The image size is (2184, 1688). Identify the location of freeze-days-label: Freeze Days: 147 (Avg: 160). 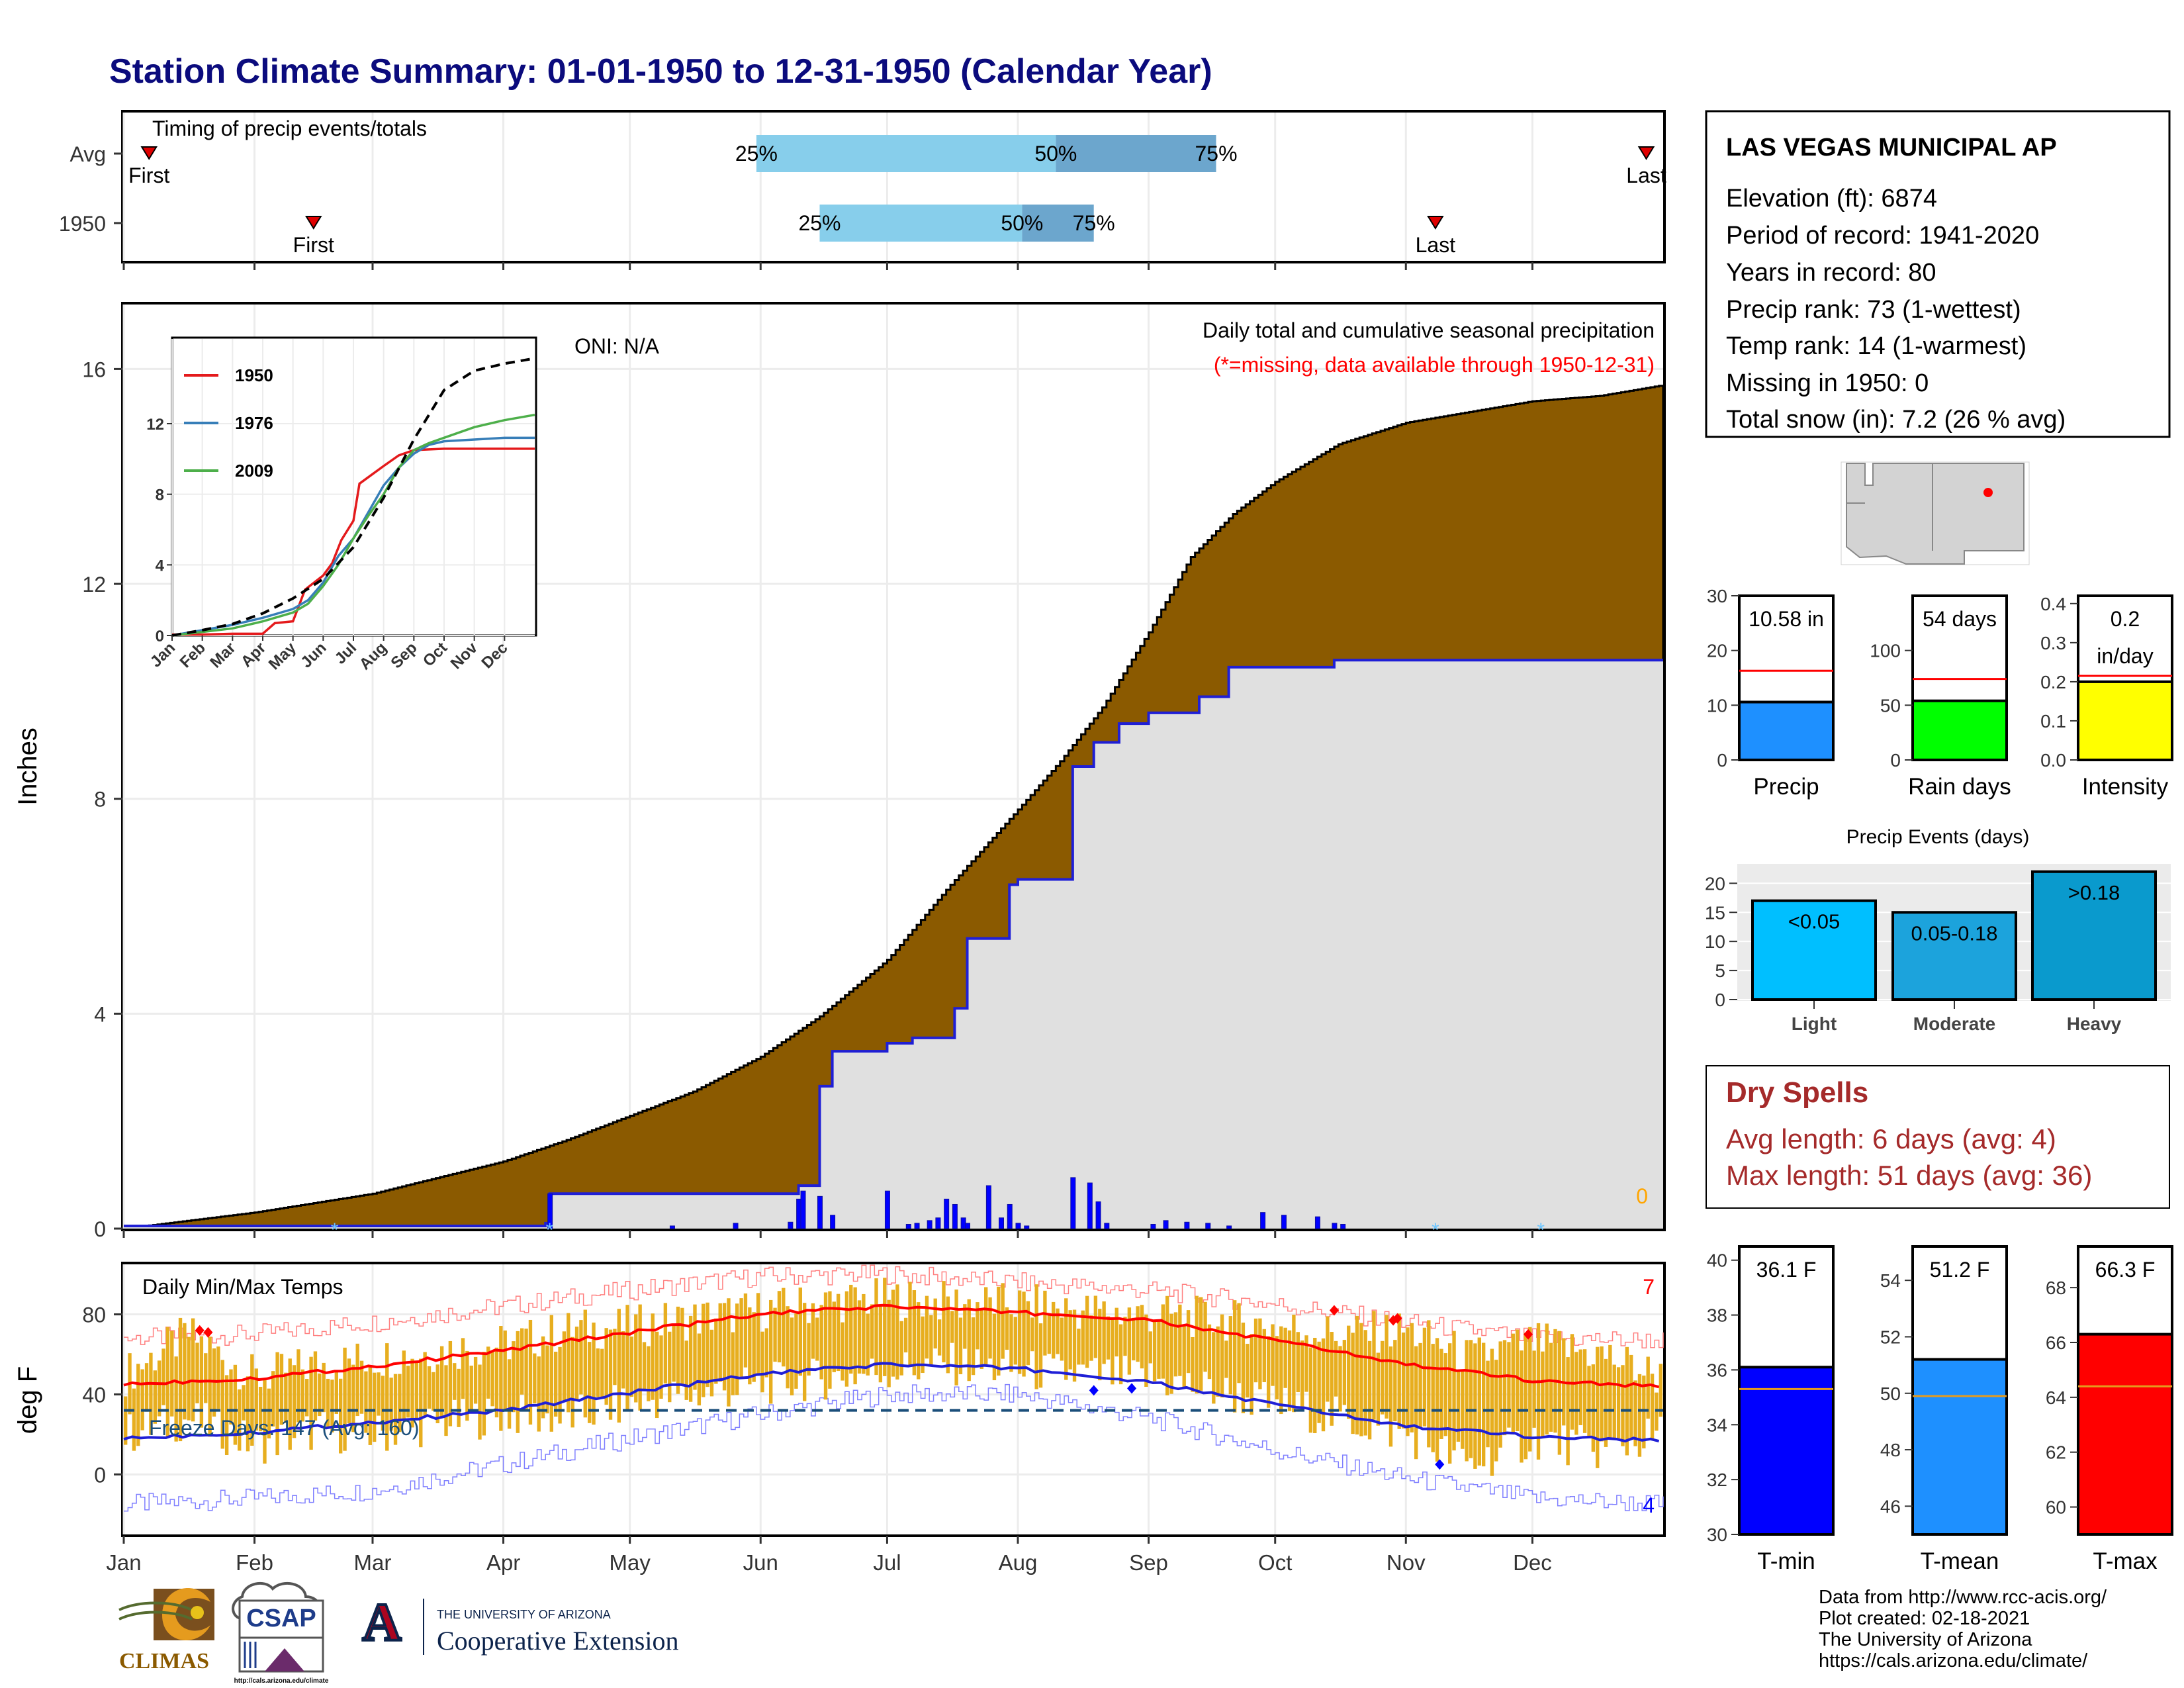
(284, 1428).